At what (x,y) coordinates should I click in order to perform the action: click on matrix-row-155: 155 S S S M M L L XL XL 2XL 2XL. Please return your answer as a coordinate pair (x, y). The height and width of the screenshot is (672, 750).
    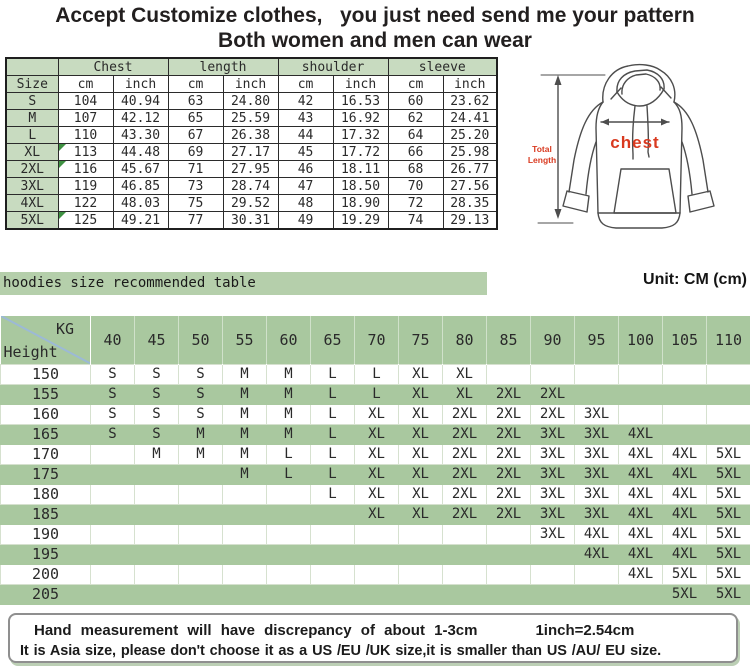
    Looking at the image, I should click on (375, 394).